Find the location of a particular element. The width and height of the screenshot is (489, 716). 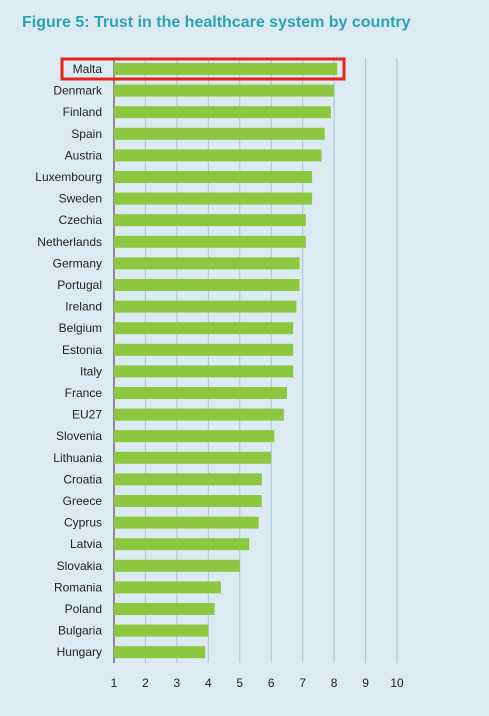

bar-sweden is located at coordinates (213, 198).